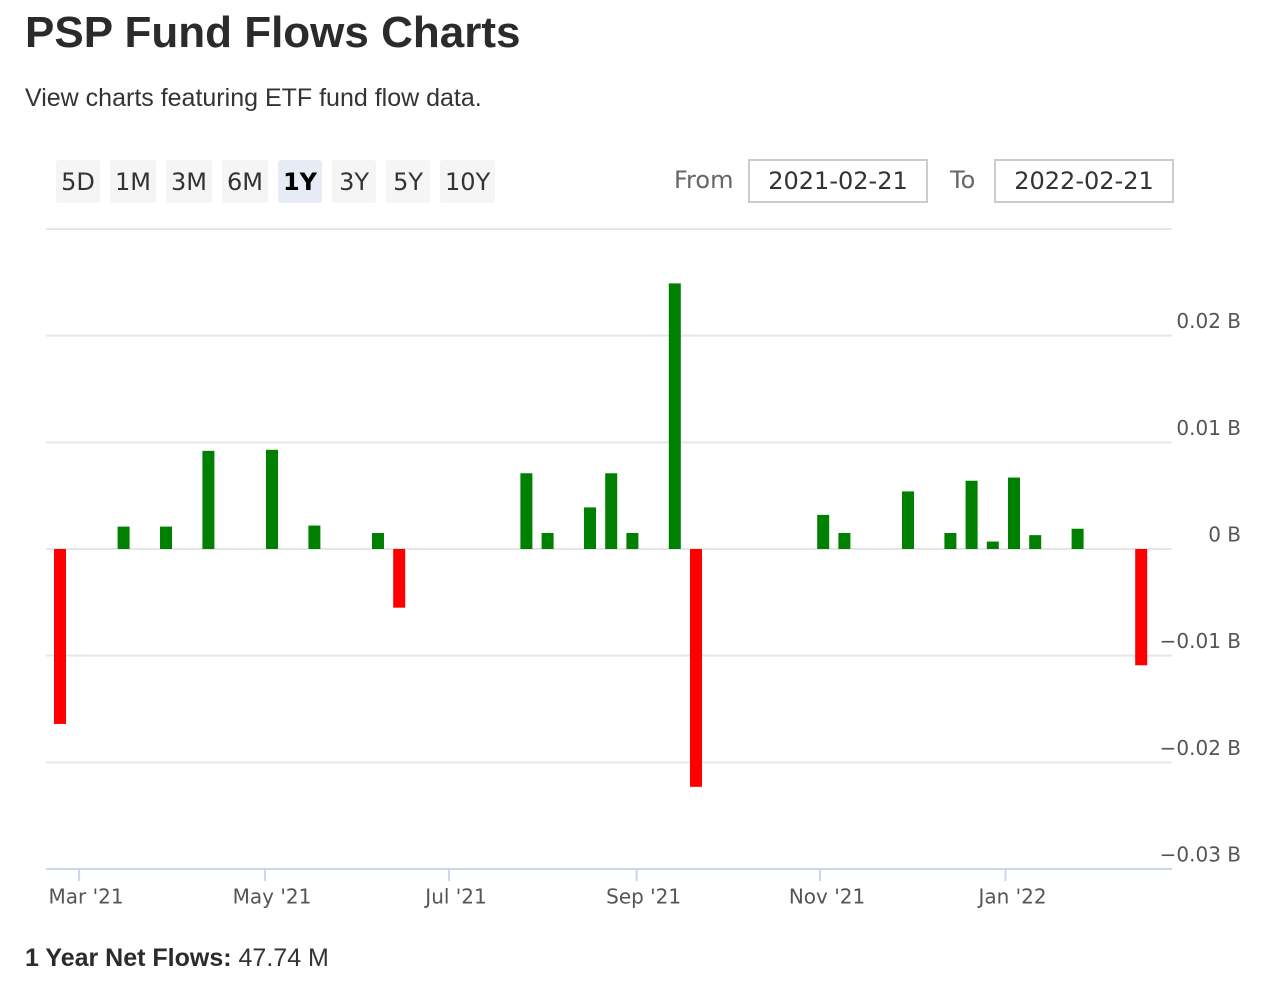  Describe the element at coordinates (272, 897) in the screenshot. I see `x-tick-label: May '21` at that location.